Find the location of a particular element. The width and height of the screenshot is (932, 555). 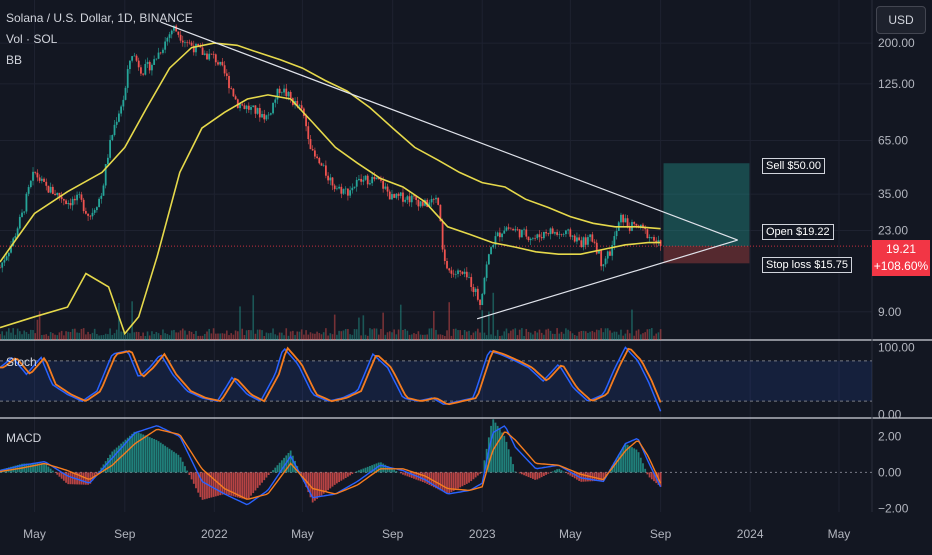

open-price-label: Open $19.22 is located at coordinates (798, 232).